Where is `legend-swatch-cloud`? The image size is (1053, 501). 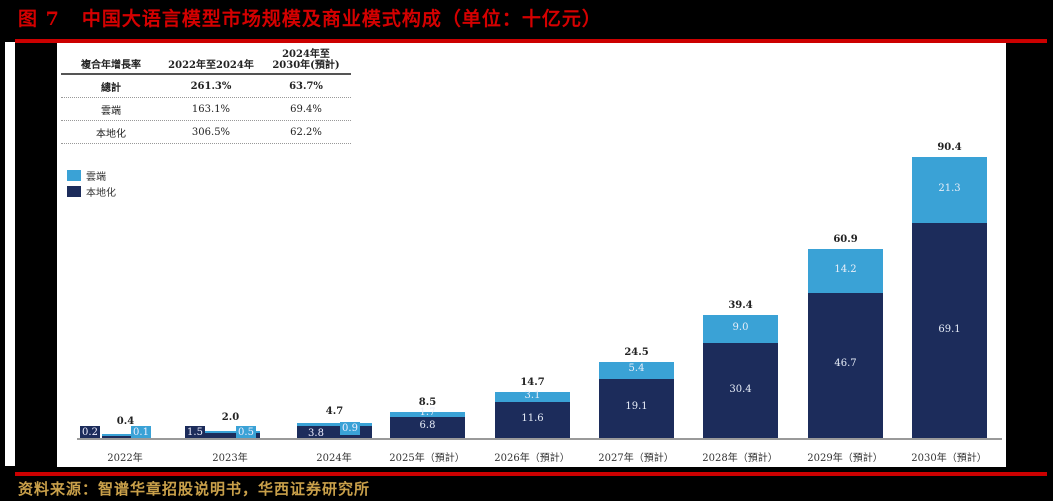
legend-swatch-cloud is located at coordinates (74, 175).